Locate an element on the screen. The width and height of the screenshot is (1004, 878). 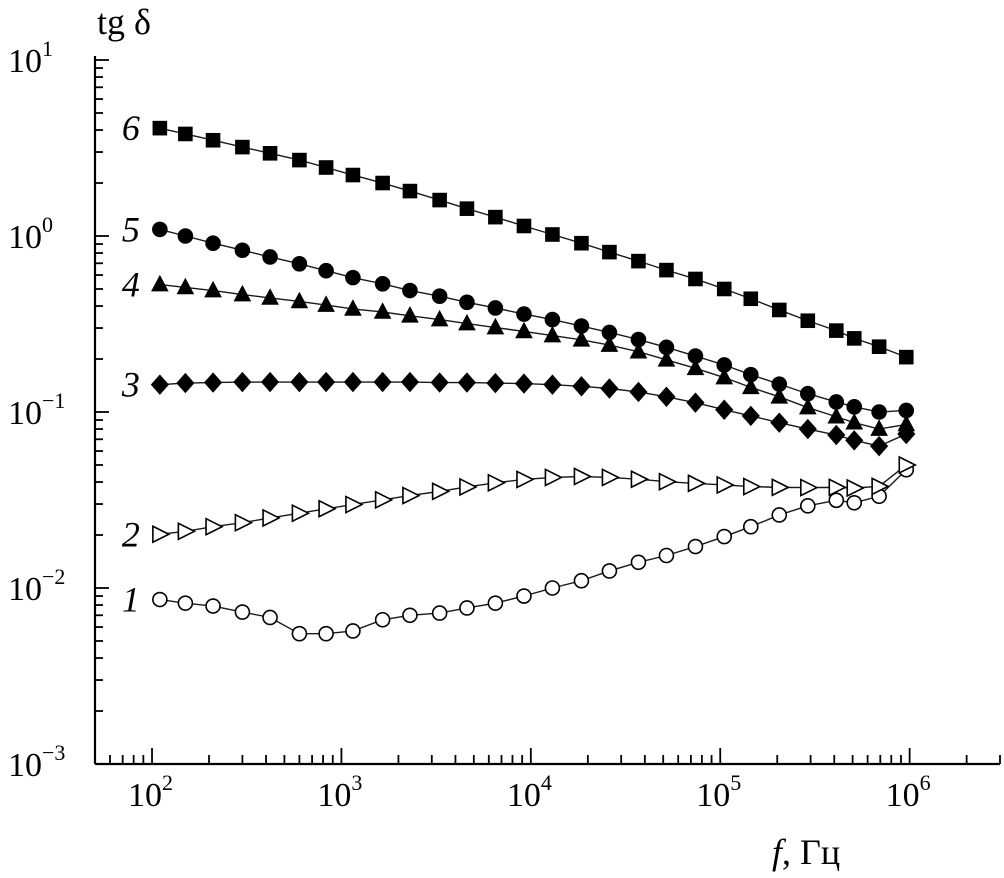
y-tick-label: 10⁻³ is located at coordinates (36, 762).